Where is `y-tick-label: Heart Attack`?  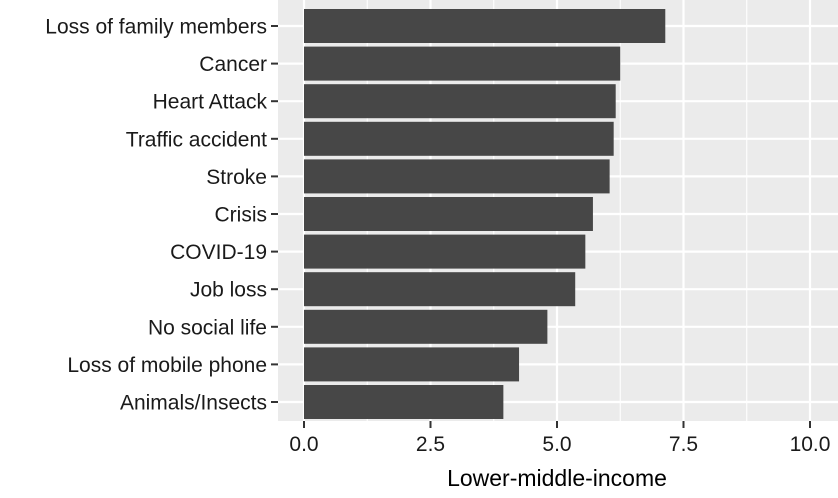 y-tick-label: Heart Attack is located at coordinates (210, 102).